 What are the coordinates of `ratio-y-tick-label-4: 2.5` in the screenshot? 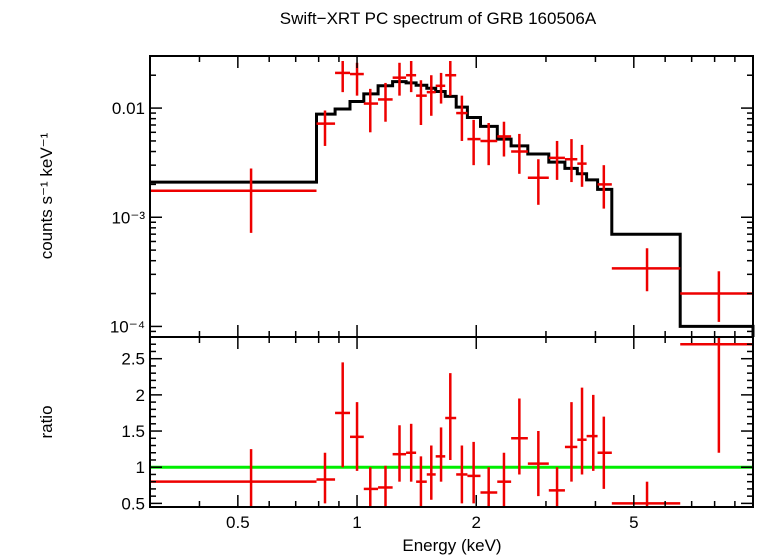 It's located at (133, 359).